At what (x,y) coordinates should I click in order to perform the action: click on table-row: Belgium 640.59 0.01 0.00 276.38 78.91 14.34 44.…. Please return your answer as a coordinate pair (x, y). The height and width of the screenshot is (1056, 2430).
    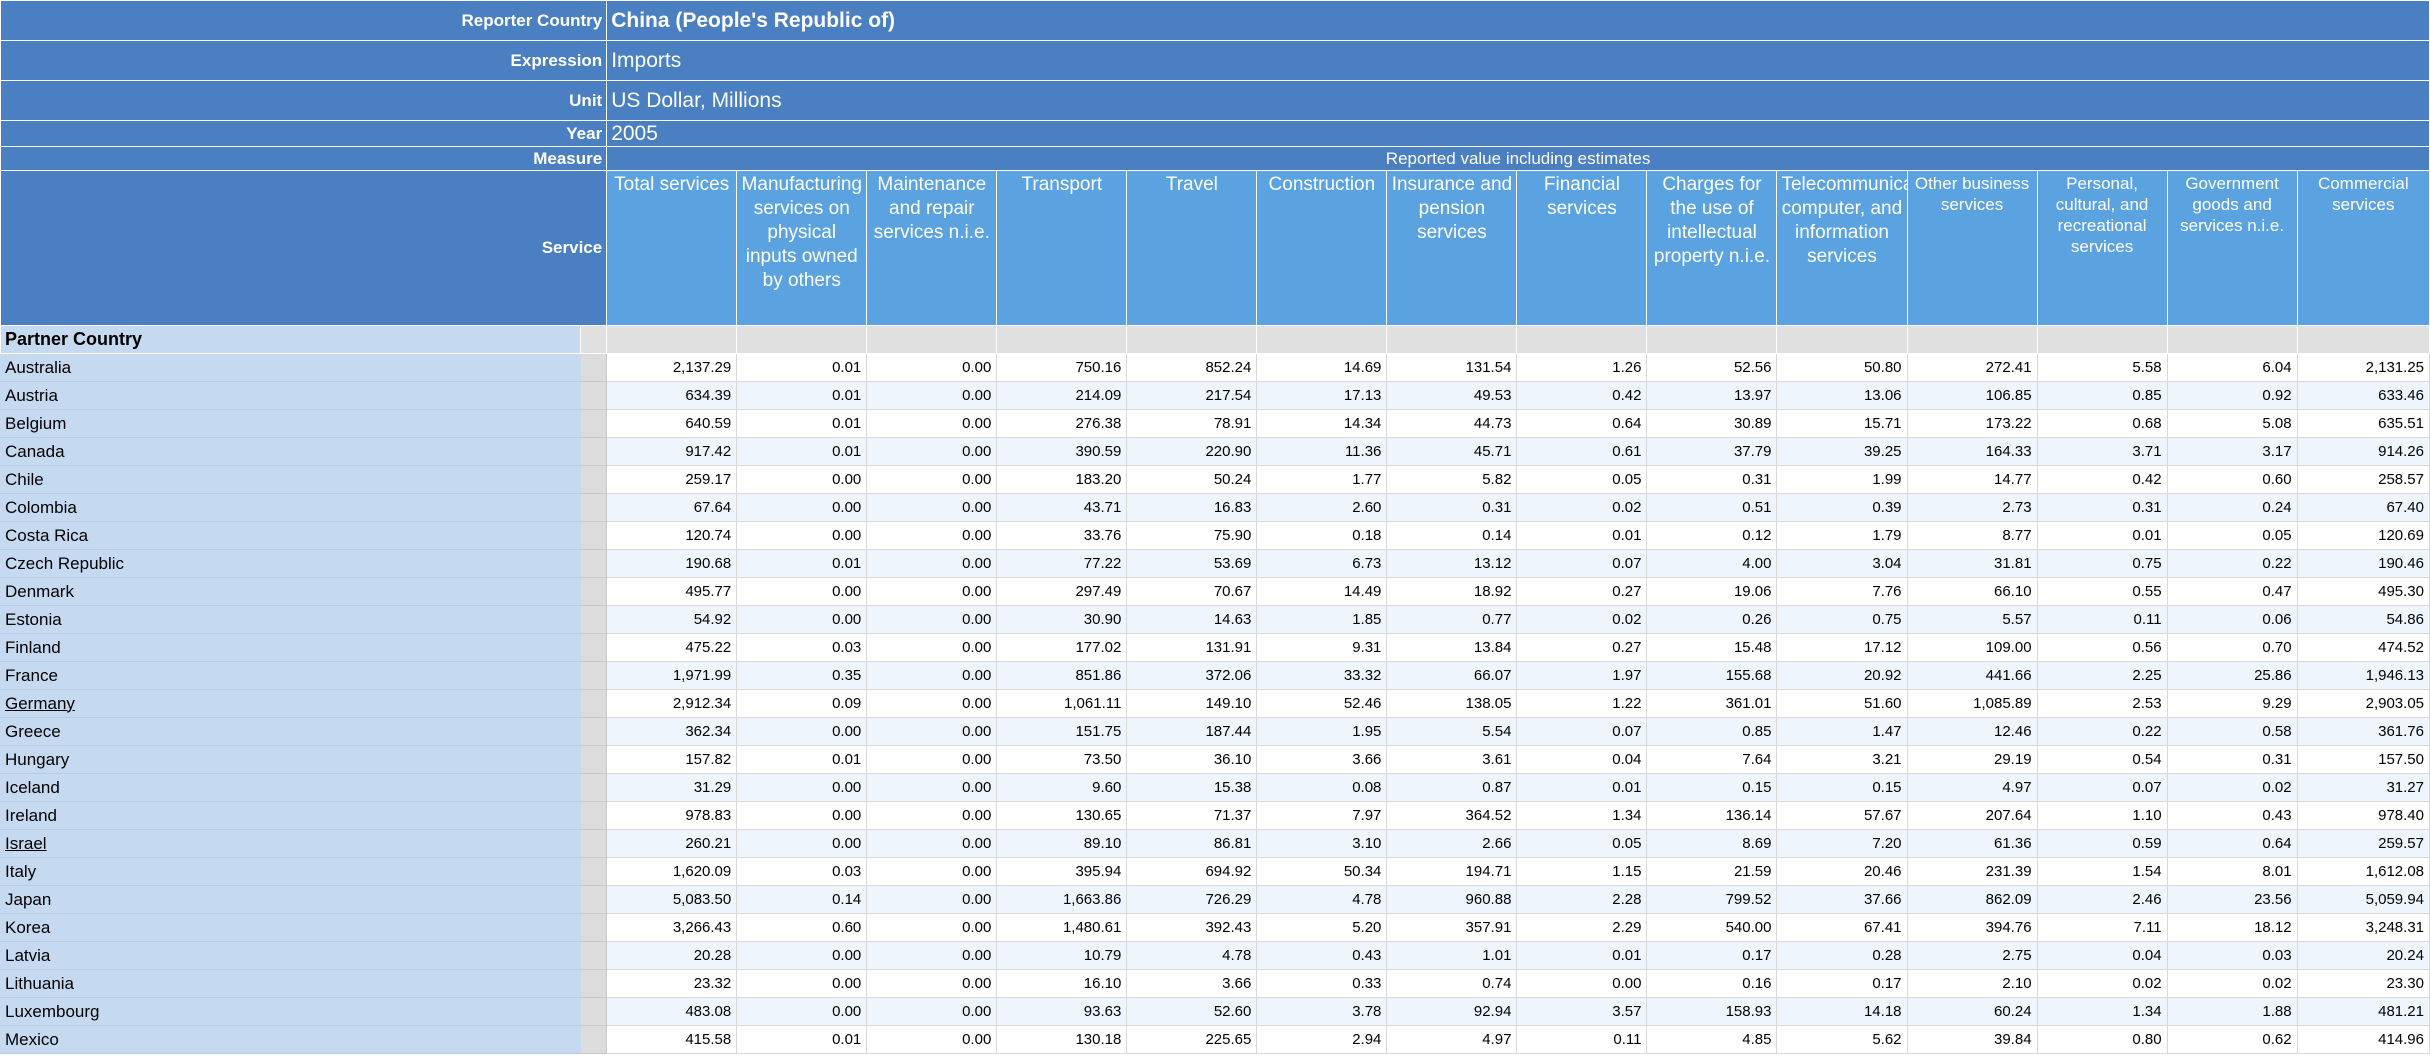
    Looking at the image, I should click on (1215, 423).